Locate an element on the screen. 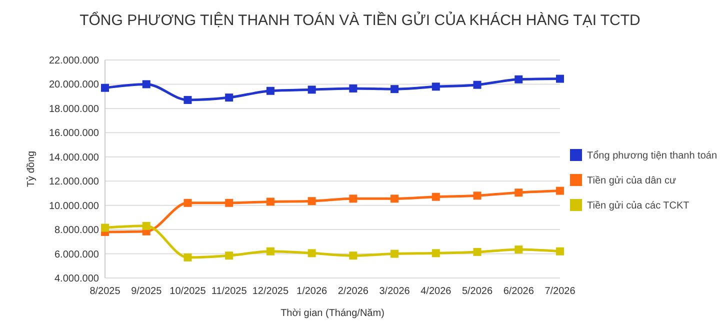 Image resolution: width=720 pixels, height=326 pixels. y-tick-label: 6.000.000 is located at coordinates (77, 254).